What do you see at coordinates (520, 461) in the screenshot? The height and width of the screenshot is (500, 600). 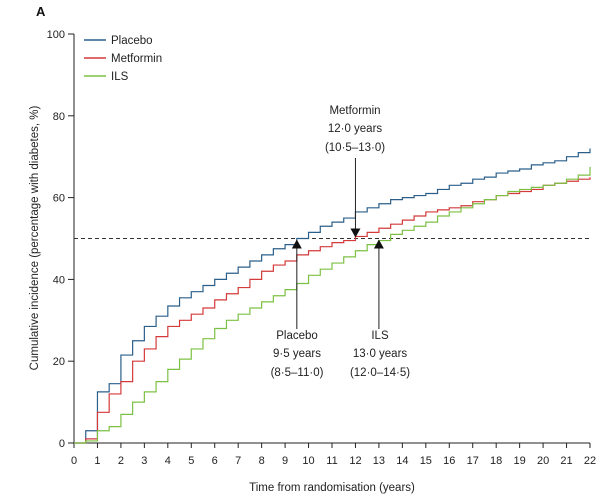 I see `x-tick-label: 19` at bounding box center [520, 461].